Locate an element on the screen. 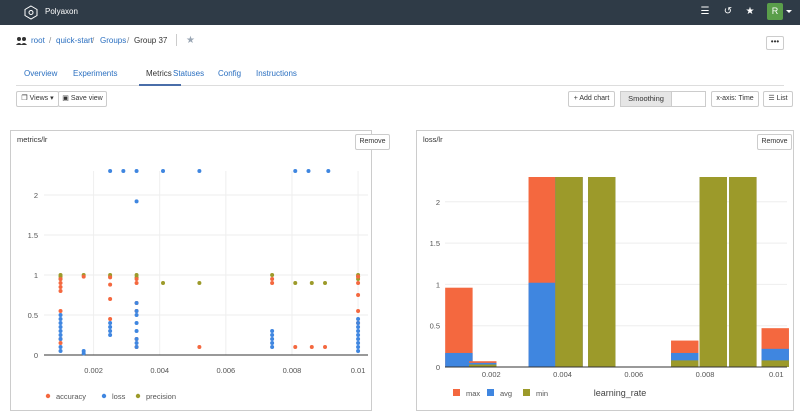 This screenshot has width=800, height=411. save-view-button: ▣ Save view is located at coordinates (82, 99).